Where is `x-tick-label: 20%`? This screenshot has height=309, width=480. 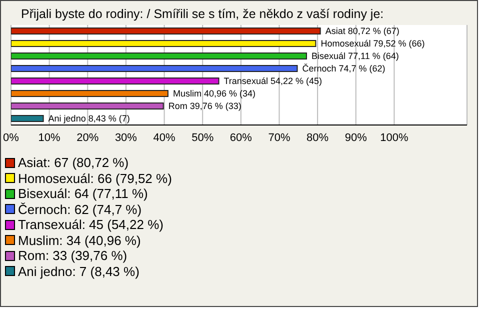 x-tick-label: 20% is located at coordinates (87, 138).